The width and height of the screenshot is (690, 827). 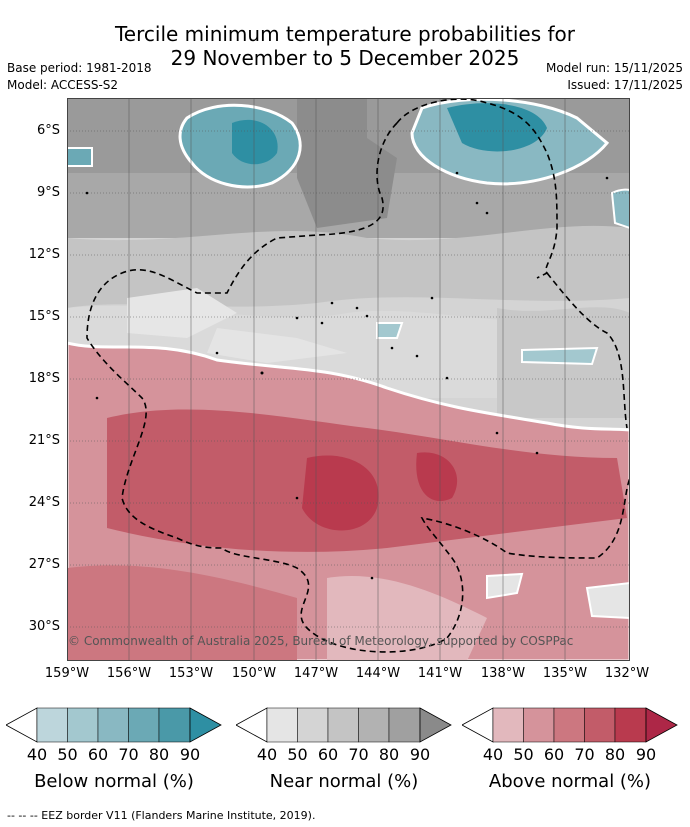 What do you see at coordinates (48, 192) in the screenshot?
I see `lat-label: 9°S` at bounding box center [48, 192].